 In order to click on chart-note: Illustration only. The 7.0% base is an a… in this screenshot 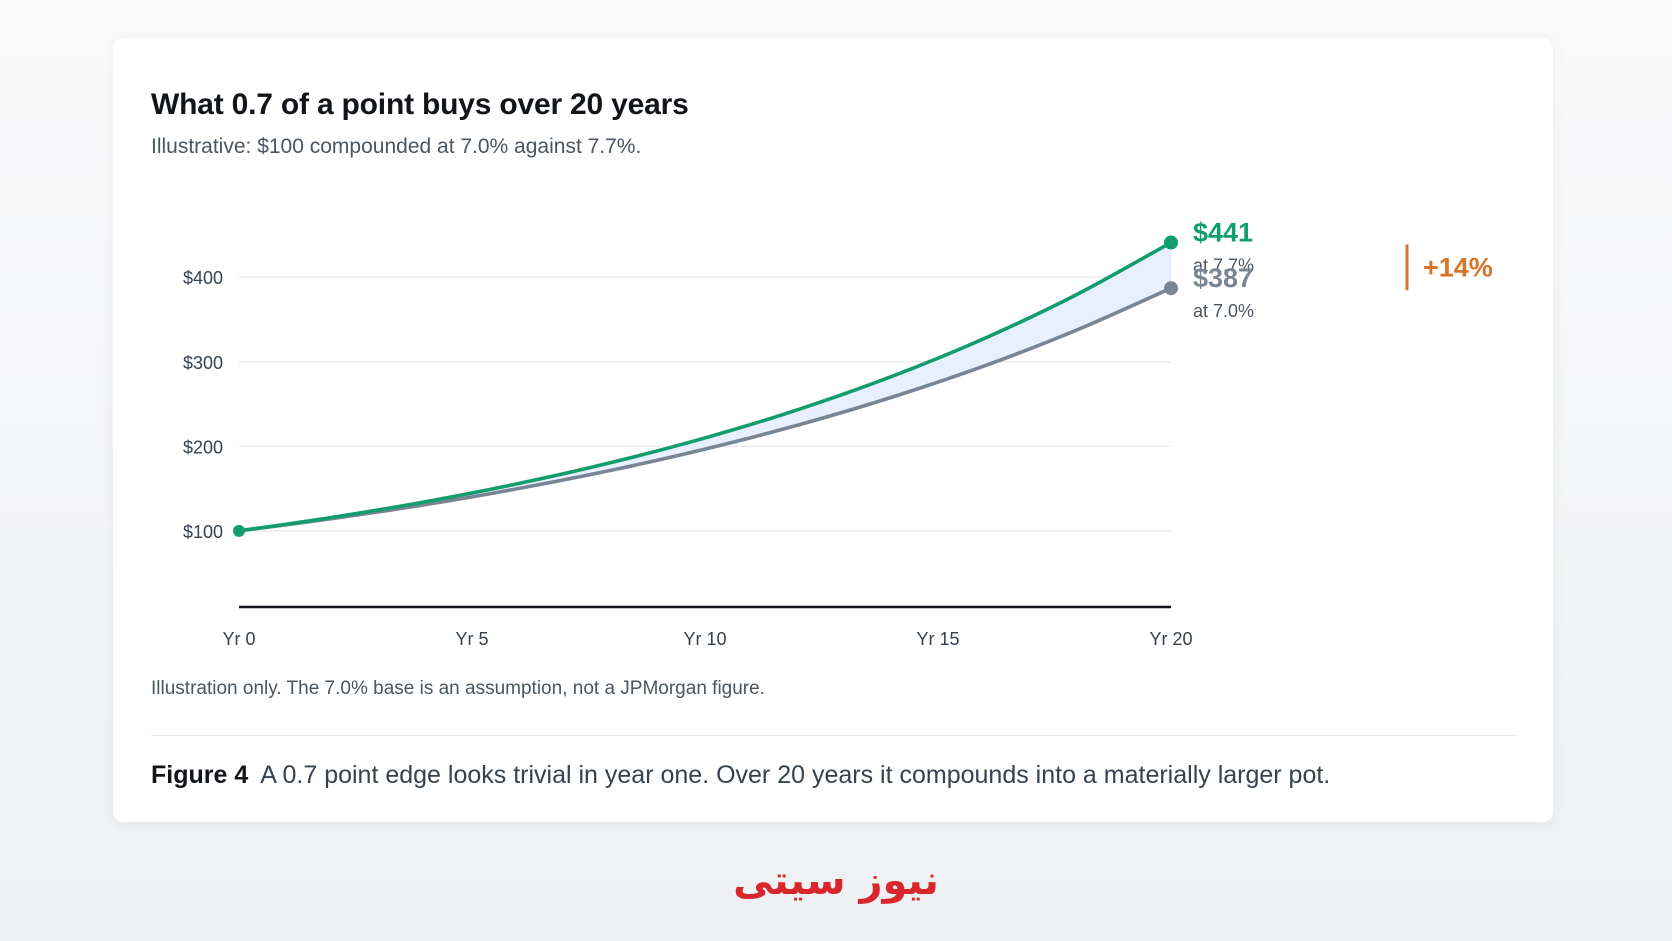, I will do `click(458, 688)`.